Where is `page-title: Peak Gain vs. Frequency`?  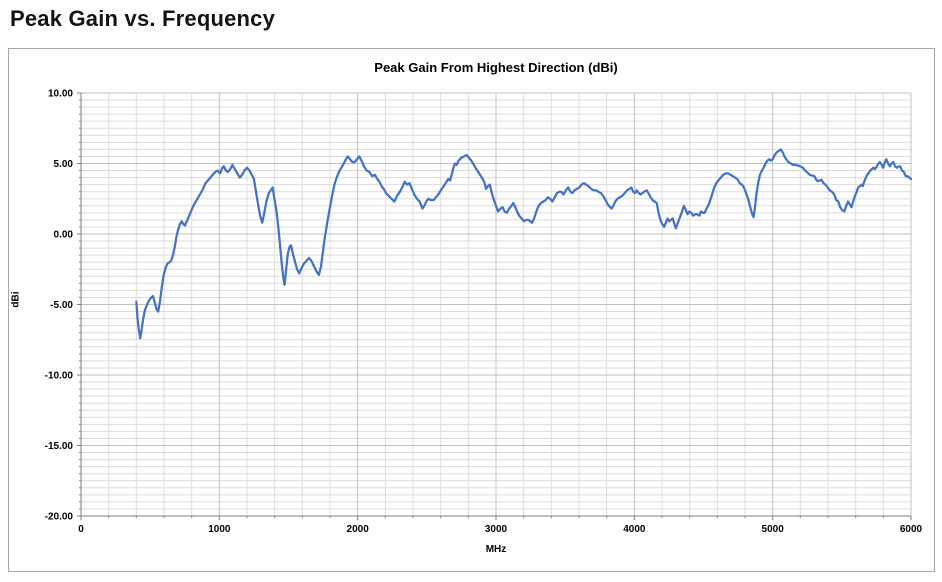
page-title: Peak Gain vs. Frequency is located at coordinates (143, 18).